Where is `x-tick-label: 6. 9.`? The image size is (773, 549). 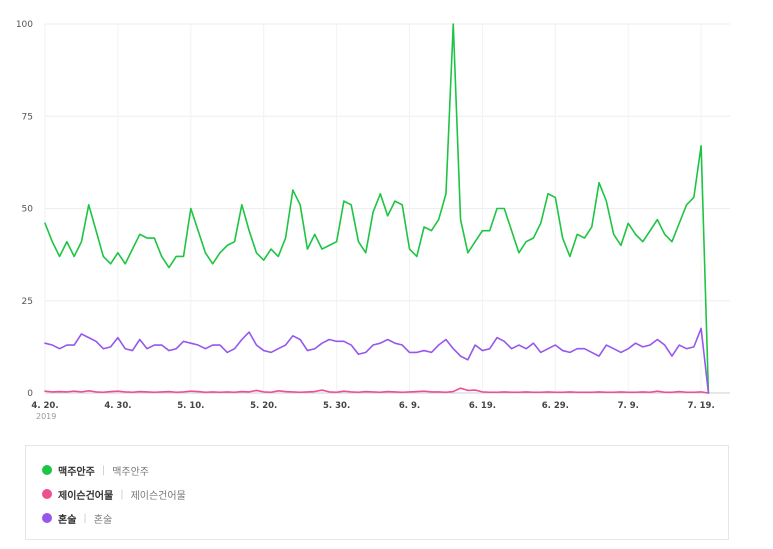
x-tick-label: 6. 9. is located at coordinates (409, 406).